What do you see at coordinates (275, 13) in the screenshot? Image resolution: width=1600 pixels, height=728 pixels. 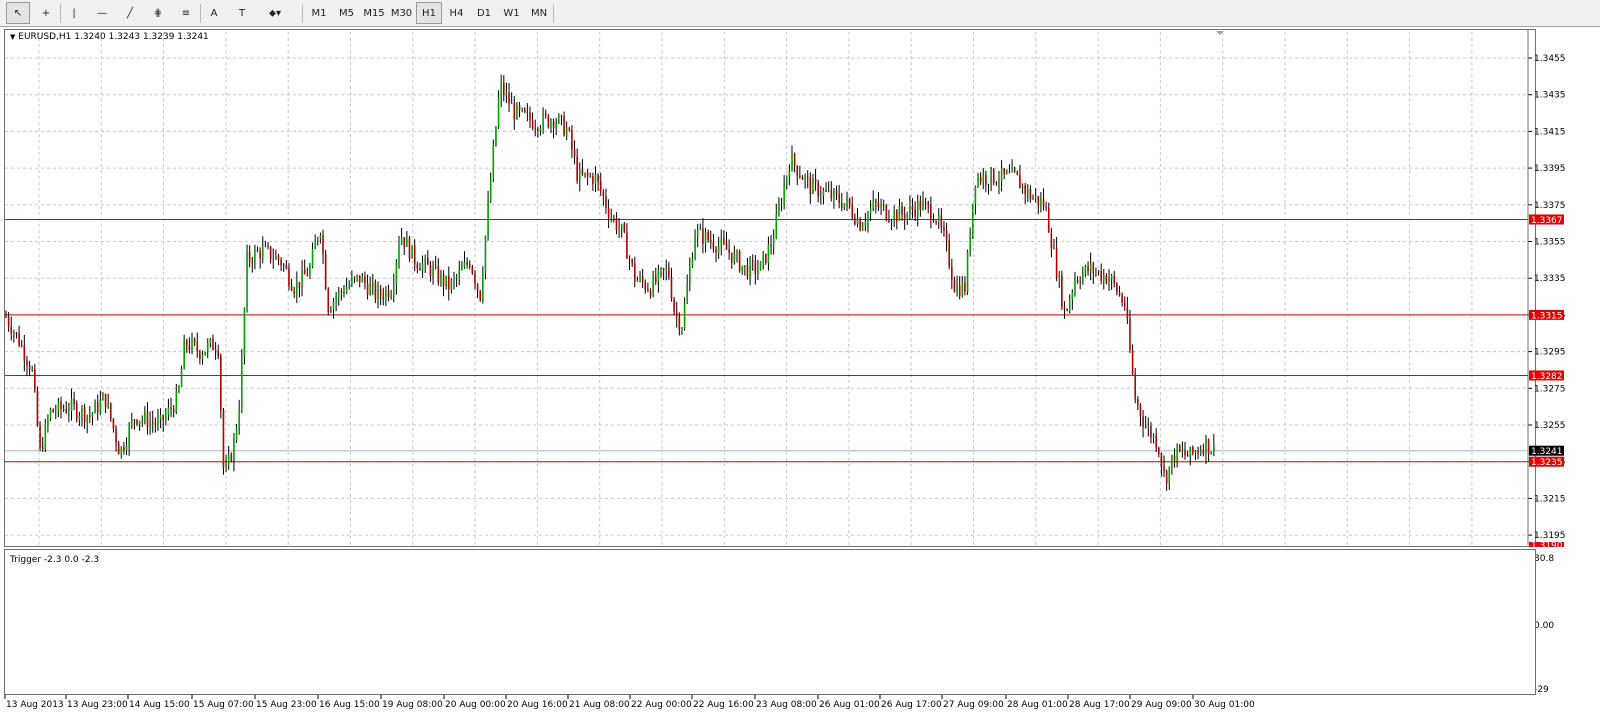 I see `arrows-tool-button: ⬥▾` at bounding box center [275, 13].